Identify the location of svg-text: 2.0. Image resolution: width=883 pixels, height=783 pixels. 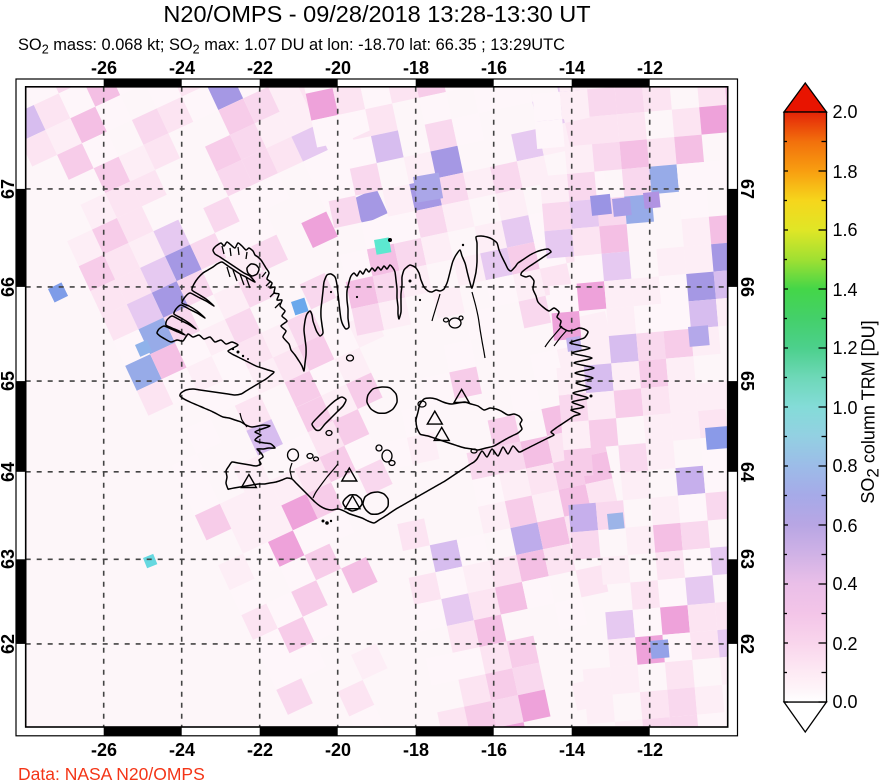
(845, 112).